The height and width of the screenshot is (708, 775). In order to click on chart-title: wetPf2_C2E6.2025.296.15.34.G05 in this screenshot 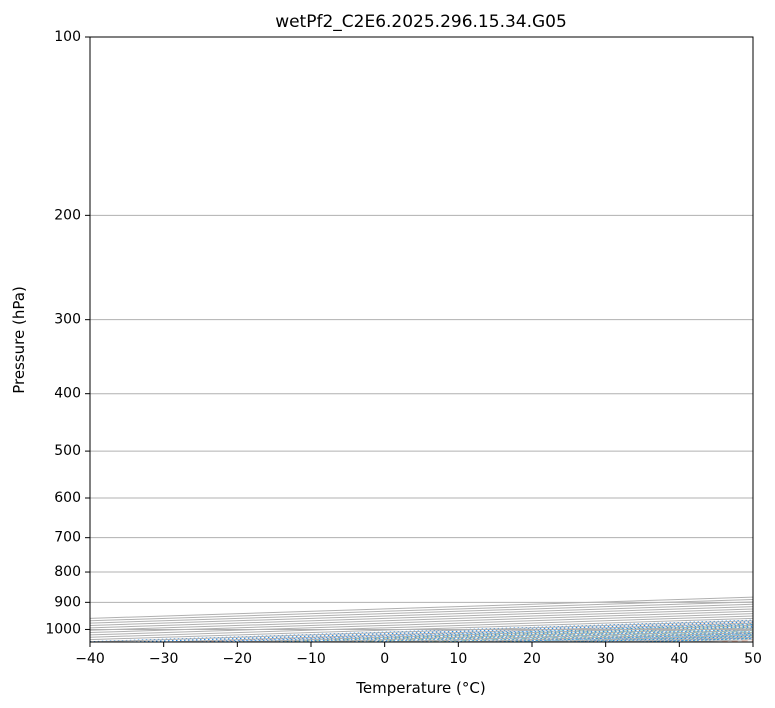, I will do `click(421, 22)`.